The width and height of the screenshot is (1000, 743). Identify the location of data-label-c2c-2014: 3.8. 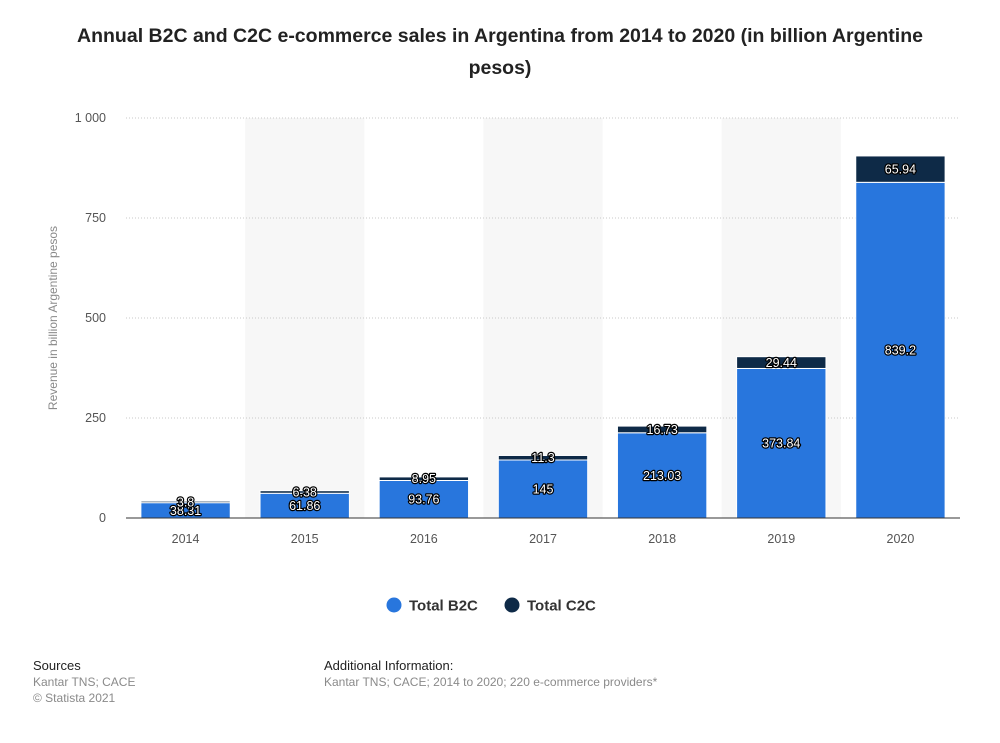
(185, 502).